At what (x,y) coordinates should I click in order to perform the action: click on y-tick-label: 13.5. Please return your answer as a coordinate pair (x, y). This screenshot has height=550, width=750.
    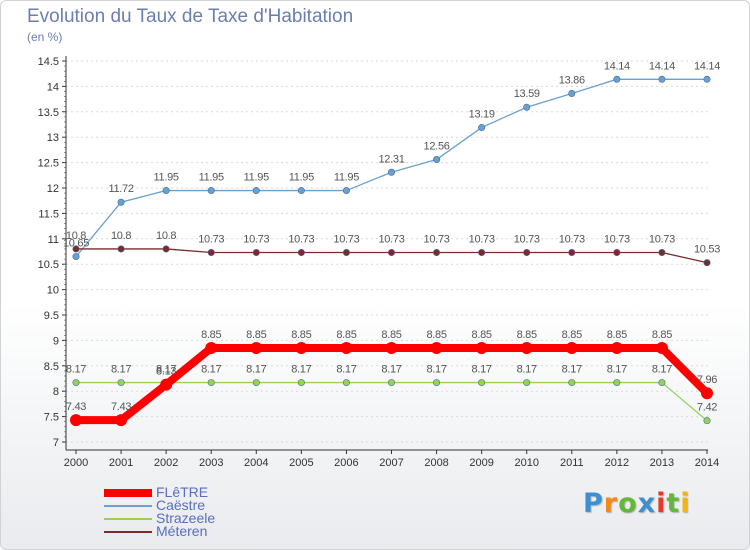
    Looking at the image, I should click on (48, 113).